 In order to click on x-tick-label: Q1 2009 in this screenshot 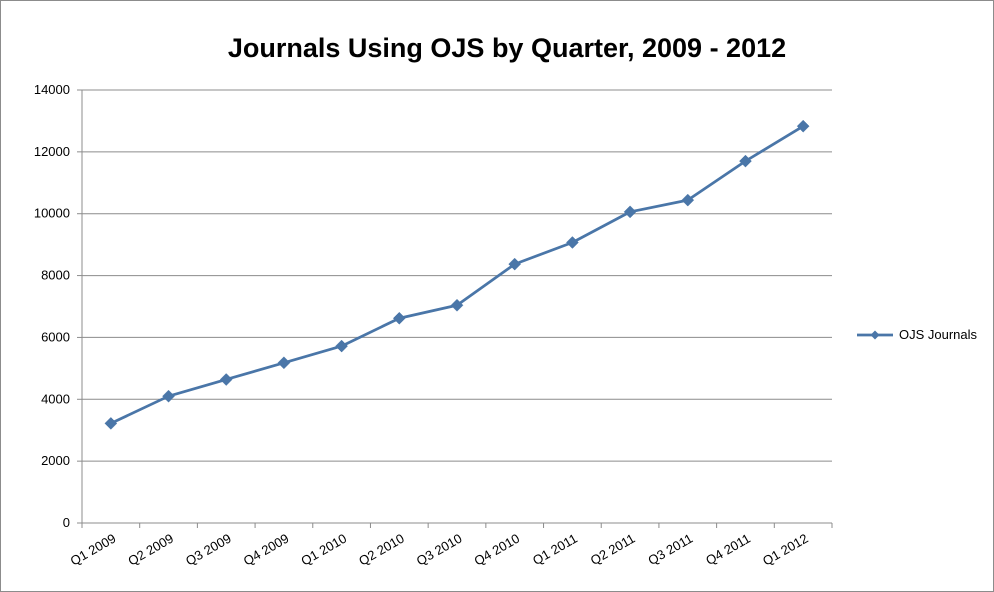, I will do `click(93, 550)`.